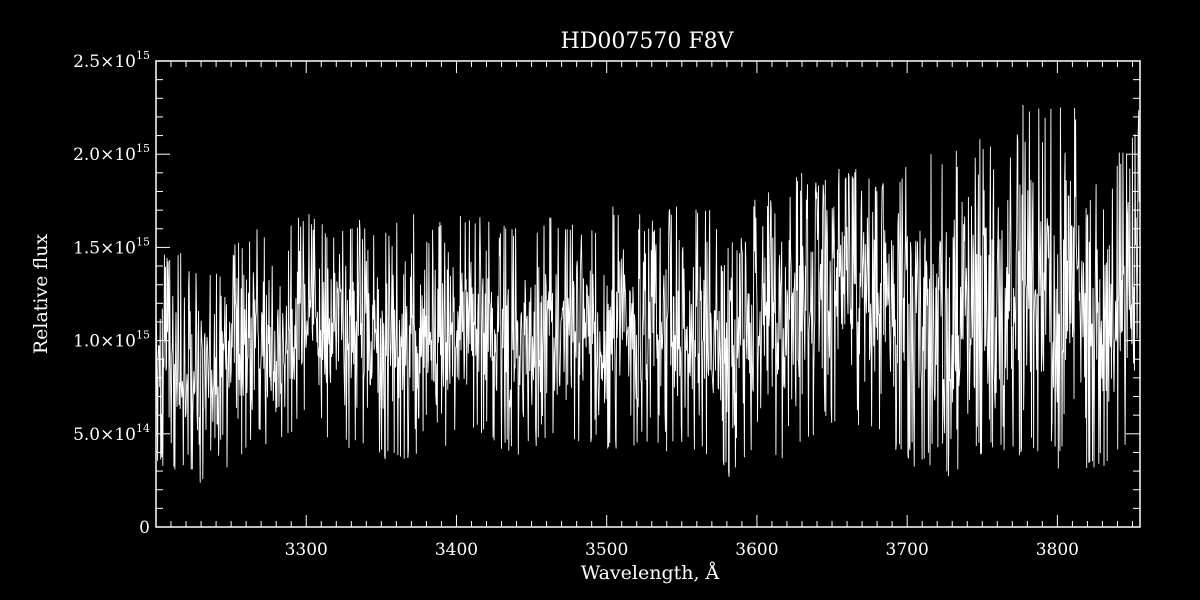 This screenshot has height=600, width=1200. Describe the element at coordinates (41, 294) in the screenshot. I see `y-axis-label: Relative flux` at that location.